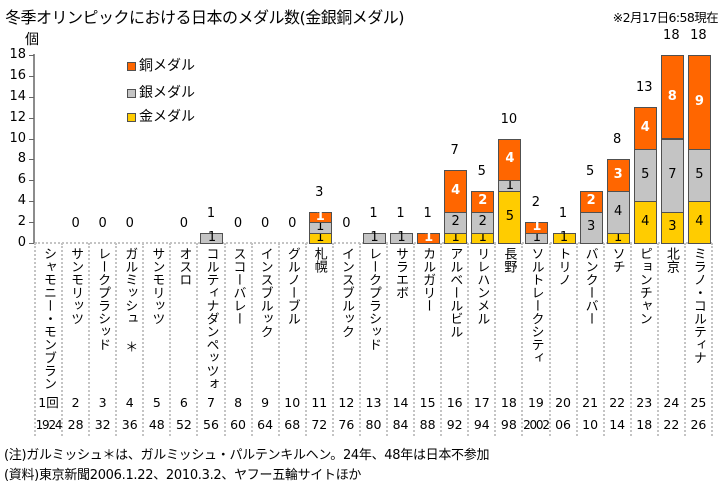  What do you see at coordinates (346, 402) in the screenshot?
I see `edition-number: 12` at bounding box center [346, 402].